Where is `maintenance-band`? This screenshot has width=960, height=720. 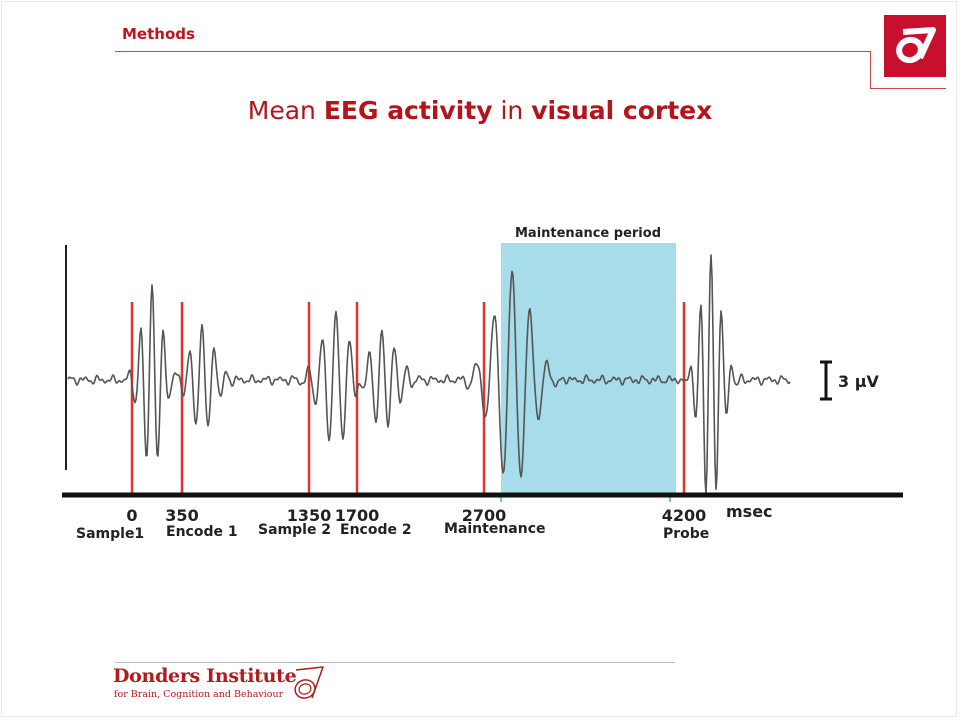 maintenance-band is located at coordinates (588, 369).